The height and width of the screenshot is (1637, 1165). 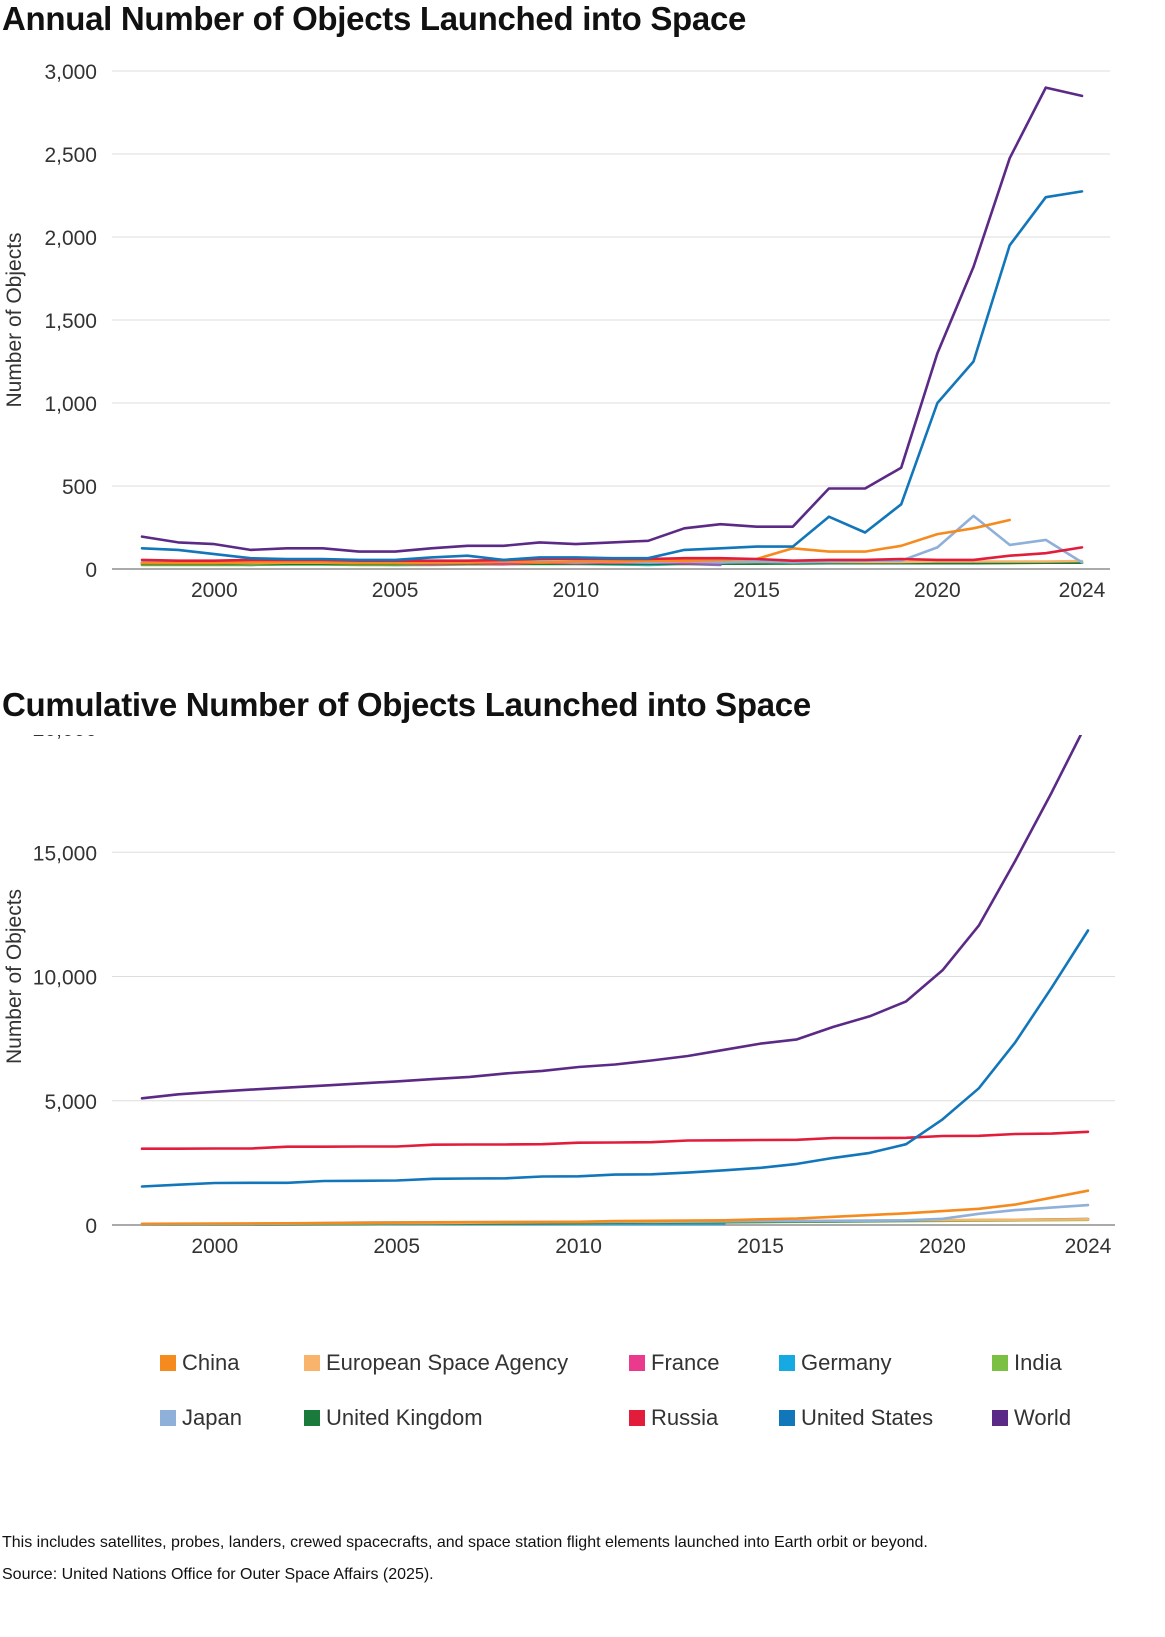 I want to click on legend-label: Japan, so click(x=212, y=1417).